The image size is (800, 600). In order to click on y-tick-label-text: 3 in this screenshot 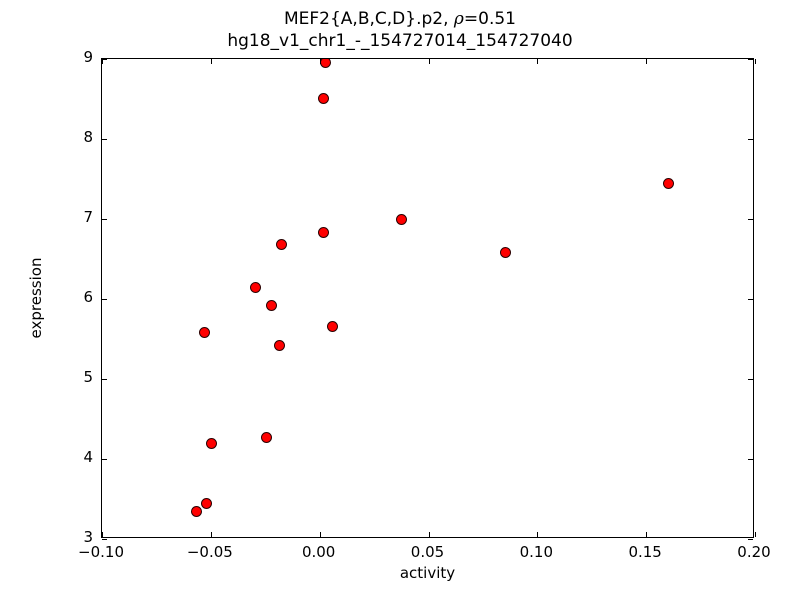, I will do `click(88, 537)`.